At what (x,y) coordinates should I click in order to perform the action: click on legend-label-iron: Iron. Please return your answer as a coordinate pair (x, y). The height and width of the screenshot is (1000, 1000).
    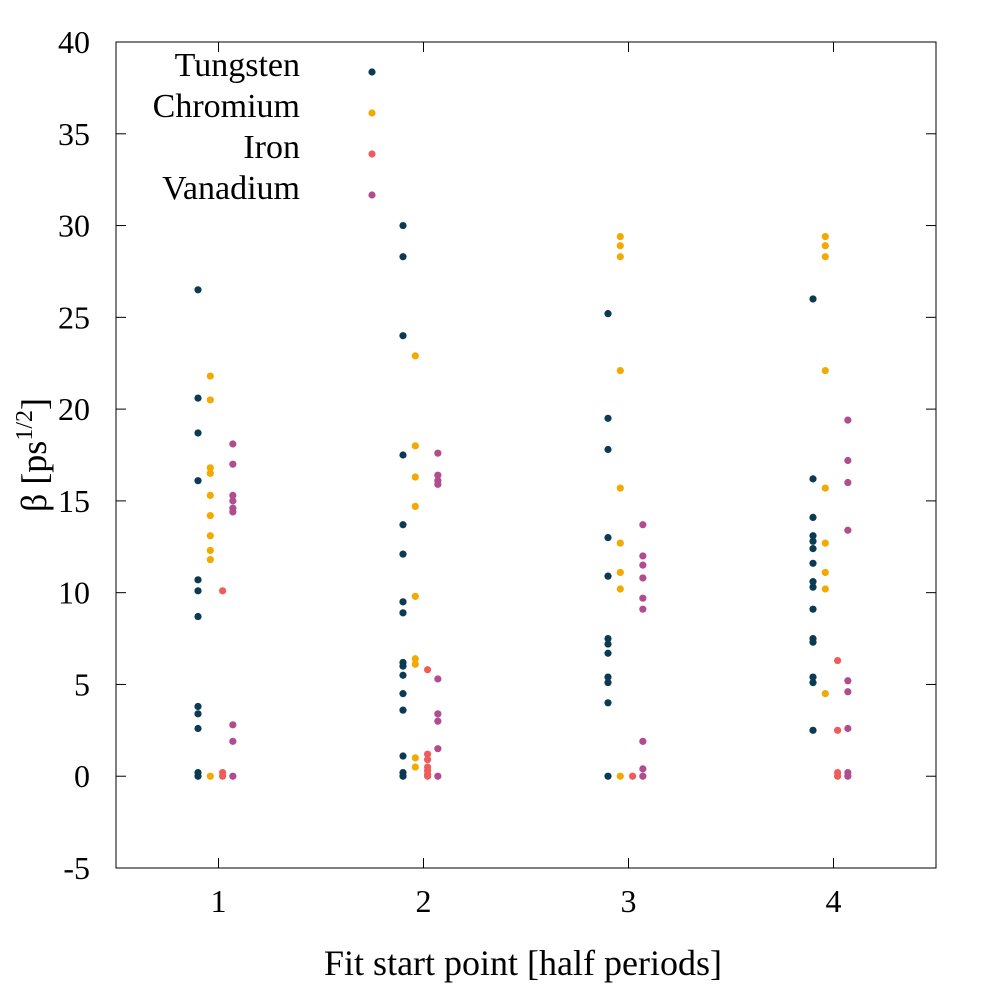
    Looking at the image, I should click on (271, 147).